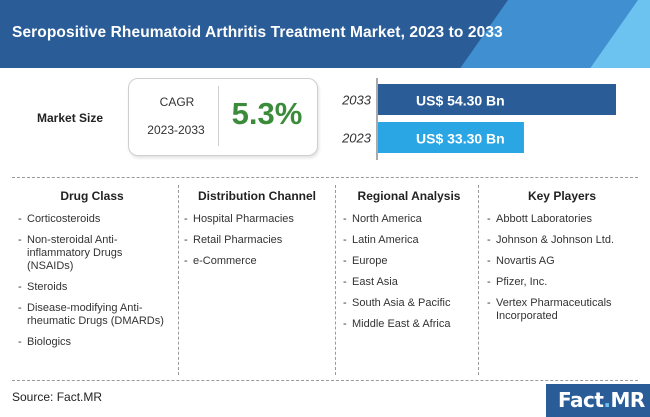  What do you see at coordinates (257, 219) in the screenshot?
I see `segment-item: Hospital Pharmacies` at bounding box center [257, 219].